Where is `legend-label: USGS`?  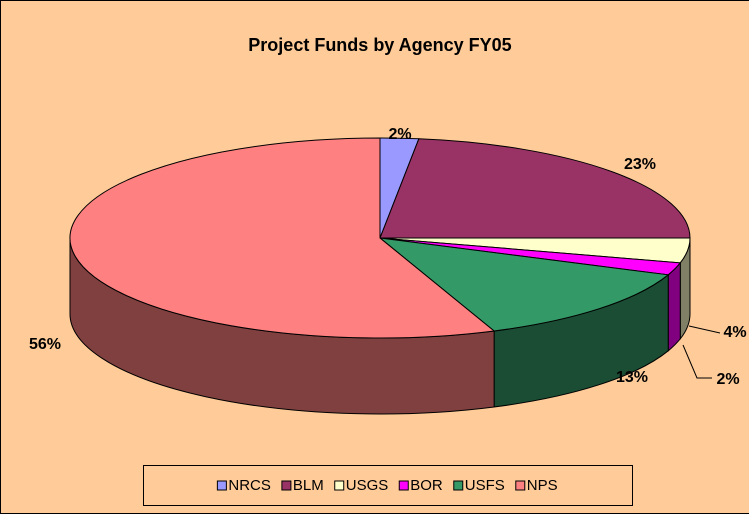 legend-label: USGS is located at coordinates (367, 485).